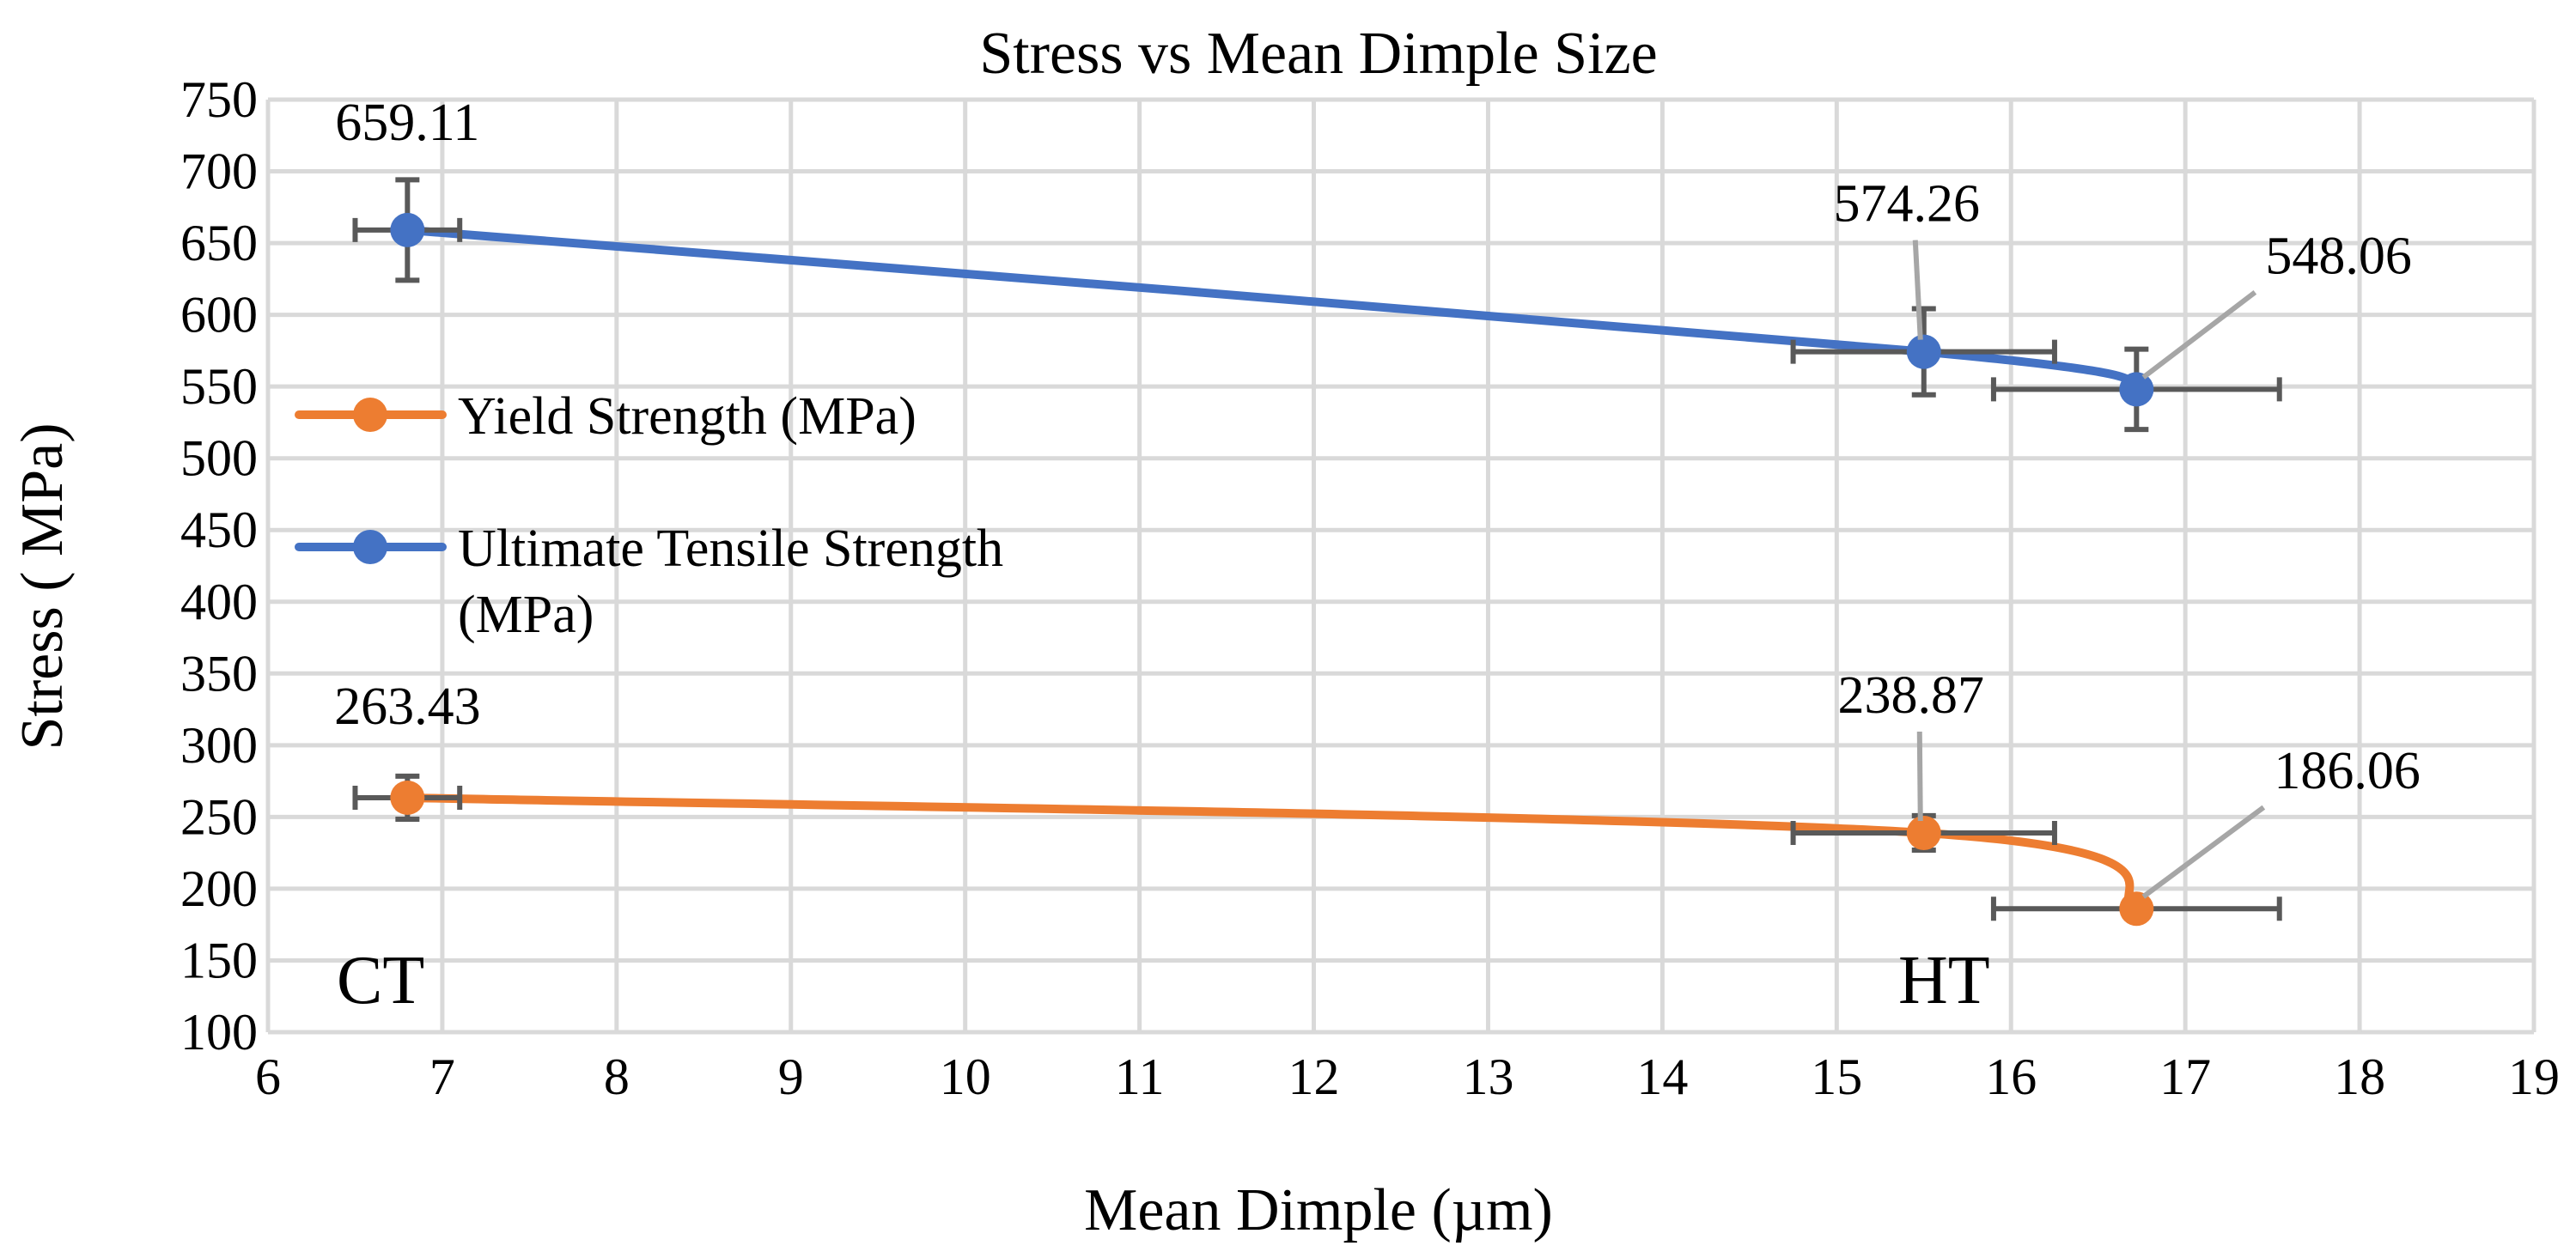 The image size is (2576, 1252). I want to click on x-tick-label: 7, so click(442, 1076).